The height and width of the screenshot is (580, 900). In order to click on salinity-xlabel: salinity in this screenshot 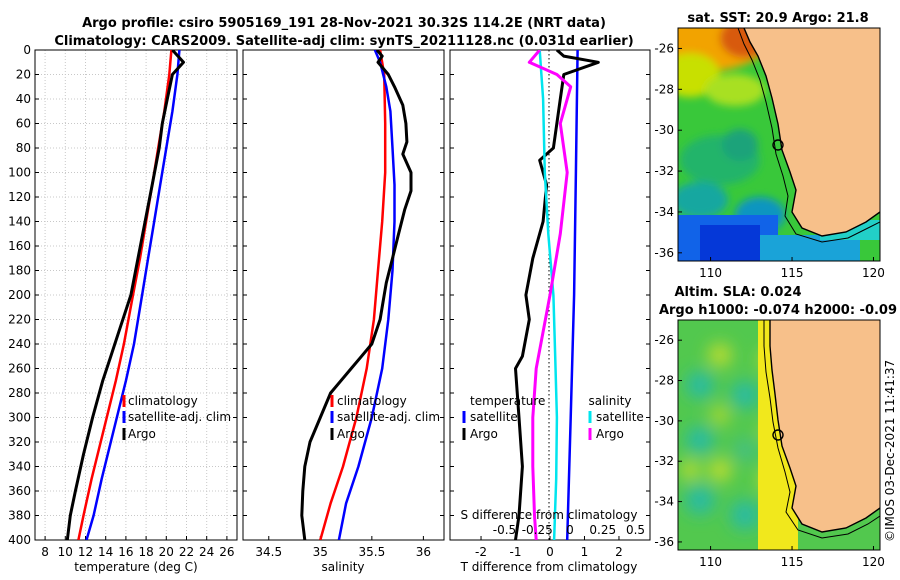, I will do `click(342, 567)`.